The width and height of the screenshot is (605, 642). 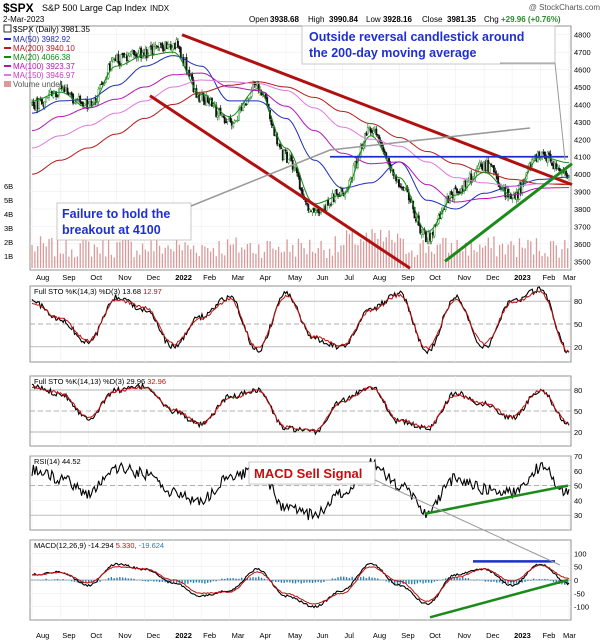 What do you see at coordinates (461, 19) in the screenshot?
I see `ohlc-close: 3981.35` at bounding box center [461, 19].